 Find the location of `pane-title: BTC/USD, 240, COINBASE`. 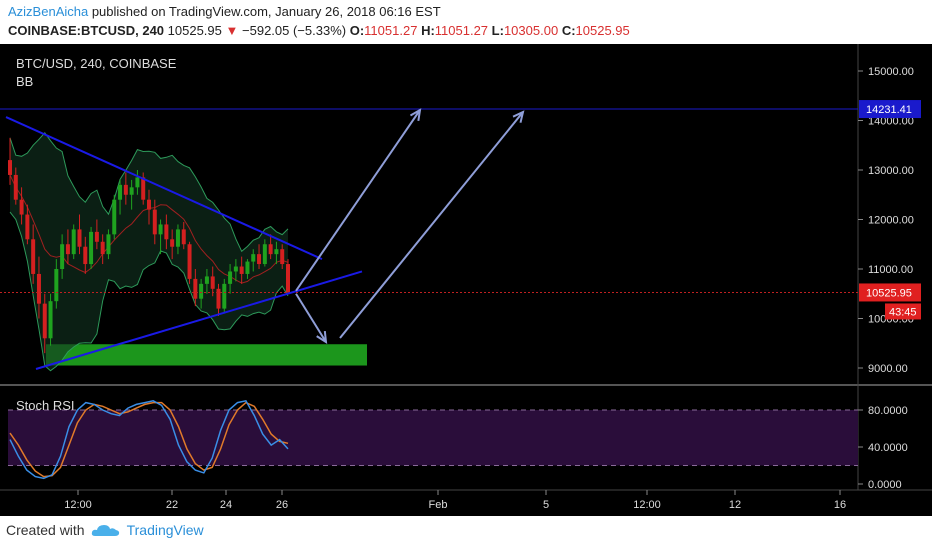

pane-title: BTC/USD, 240, COINBASE is located at coordinates (96, 63).